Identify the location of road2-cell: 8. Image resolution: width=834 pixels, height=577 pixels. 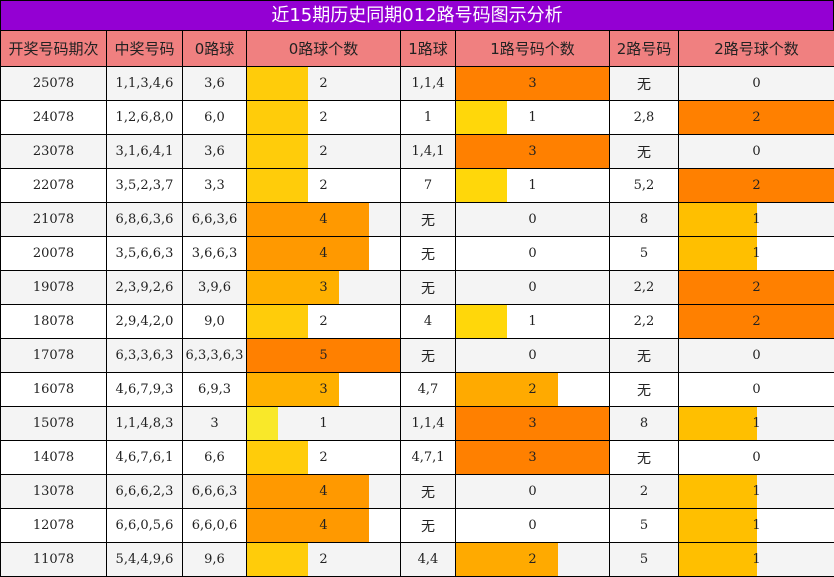
(644, 424).